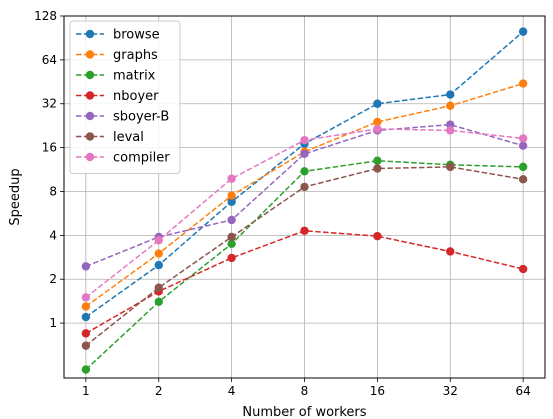 The image size is (553, 419). I want to click on legend-item-compiler: compiler, so click(123, 158).